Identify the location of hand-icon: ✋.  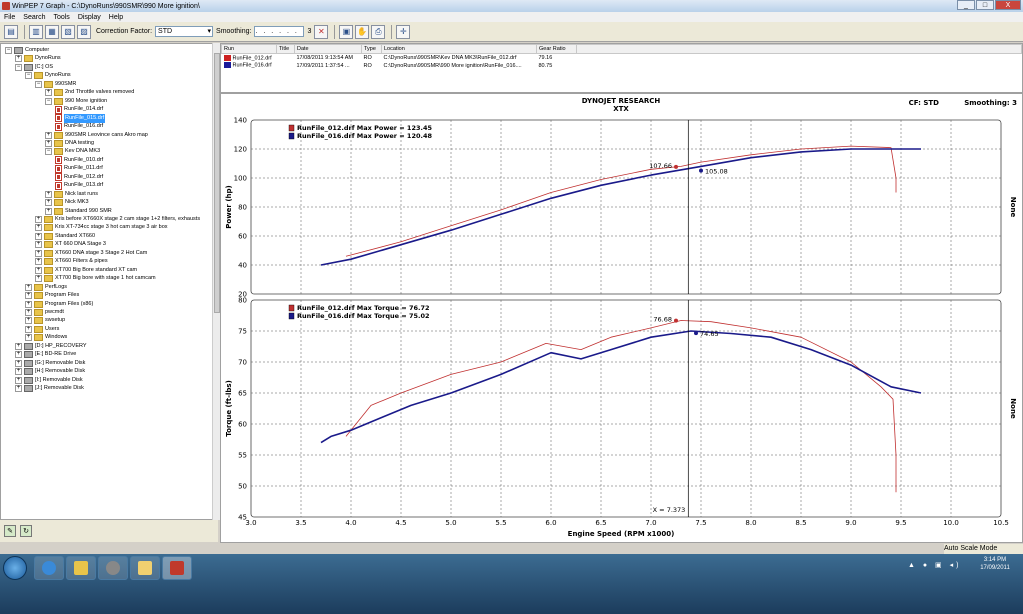
(362, 31).